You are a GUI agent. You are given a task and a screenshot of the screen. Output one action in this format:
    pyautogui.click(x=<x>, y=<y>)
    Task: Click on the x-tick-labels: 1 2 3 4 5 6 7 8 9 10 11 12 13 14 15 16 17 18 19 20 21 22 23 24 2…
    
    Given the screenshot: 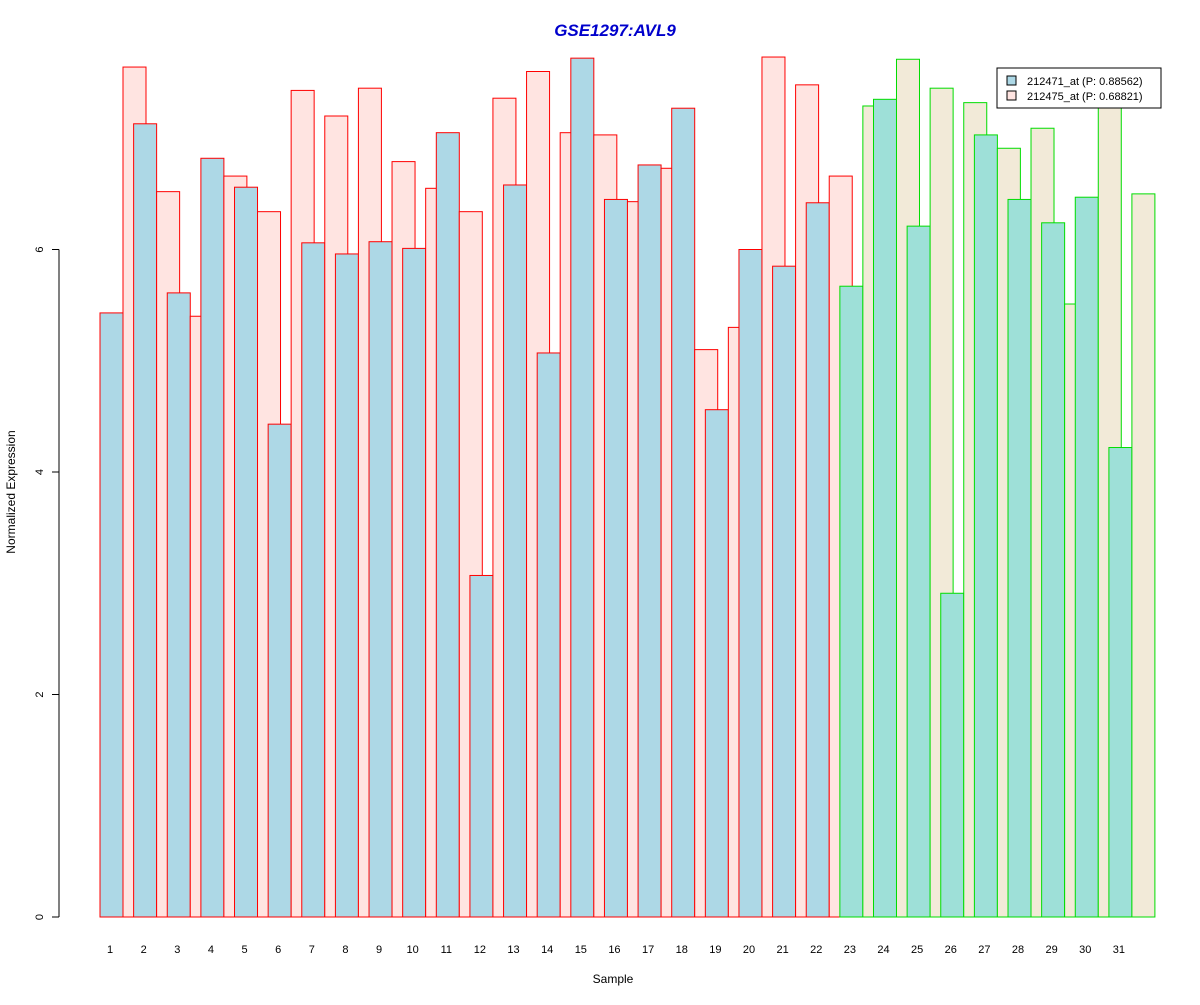 What is the action you would take?
    pyautogui.click(x=616, y=950)
    